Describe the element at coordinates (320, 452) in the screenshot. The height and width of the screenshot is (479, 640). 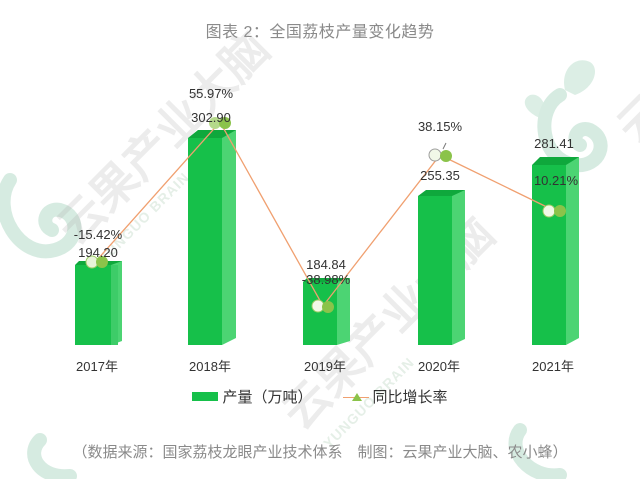
I see `source-footnote: （数据来源：国家荔枝龙眼产业技术体系 制图：云果产业大脑、农小蜂）` at that location.